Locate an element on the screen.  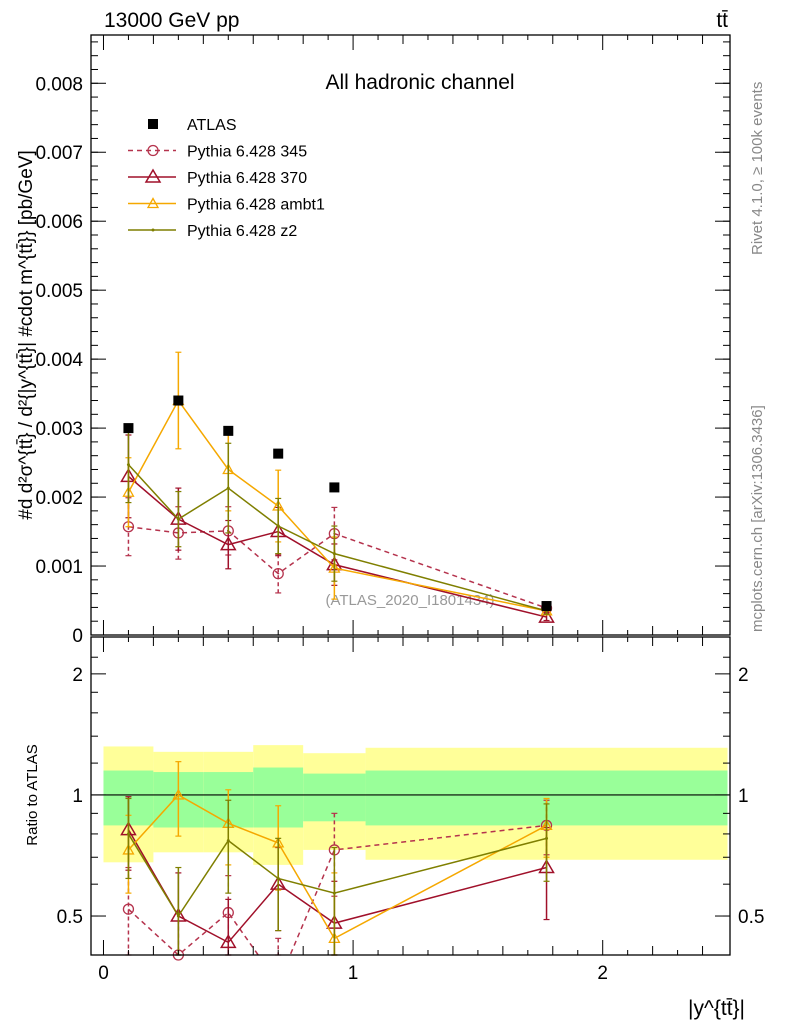
upper-series-atlas is located at coordinates (337, 503).